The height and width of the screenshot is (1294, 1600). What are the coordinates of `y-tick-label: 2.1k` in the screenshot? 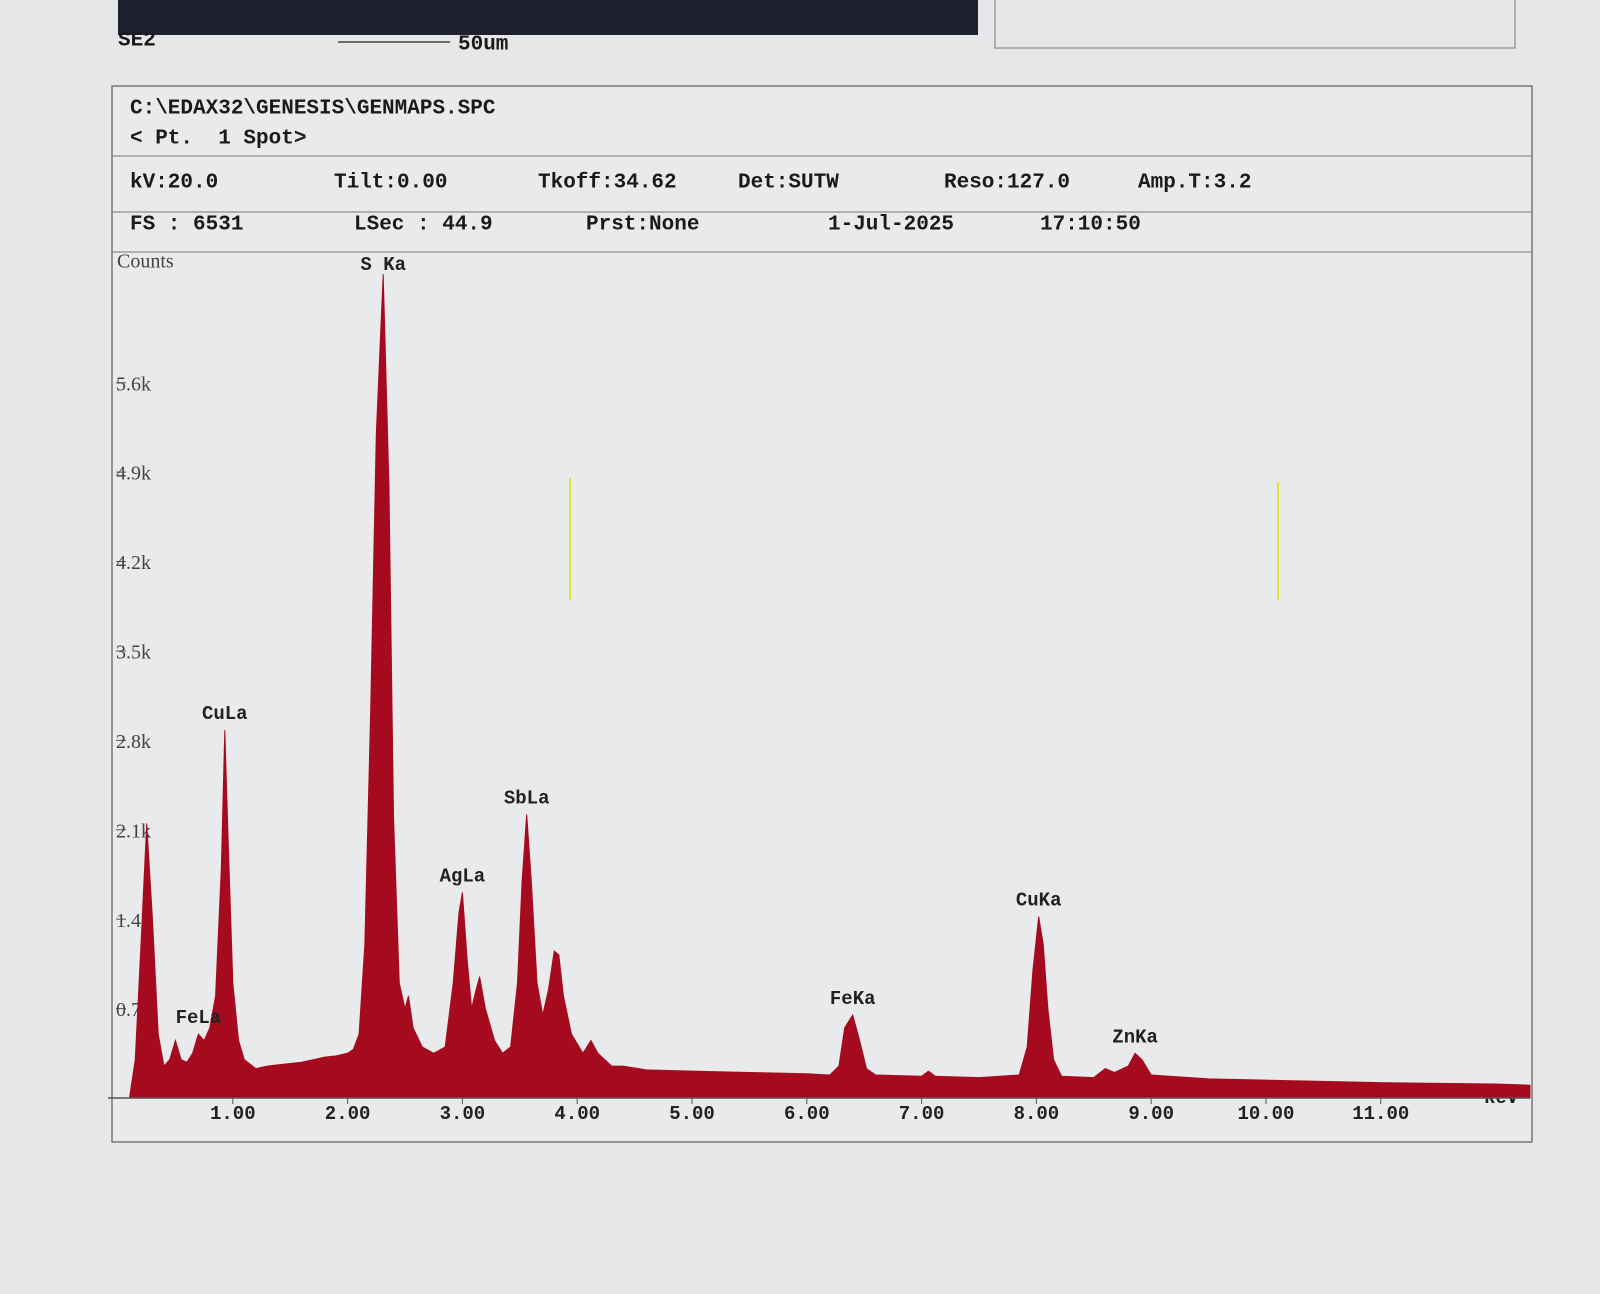 It's located at (133, 831).